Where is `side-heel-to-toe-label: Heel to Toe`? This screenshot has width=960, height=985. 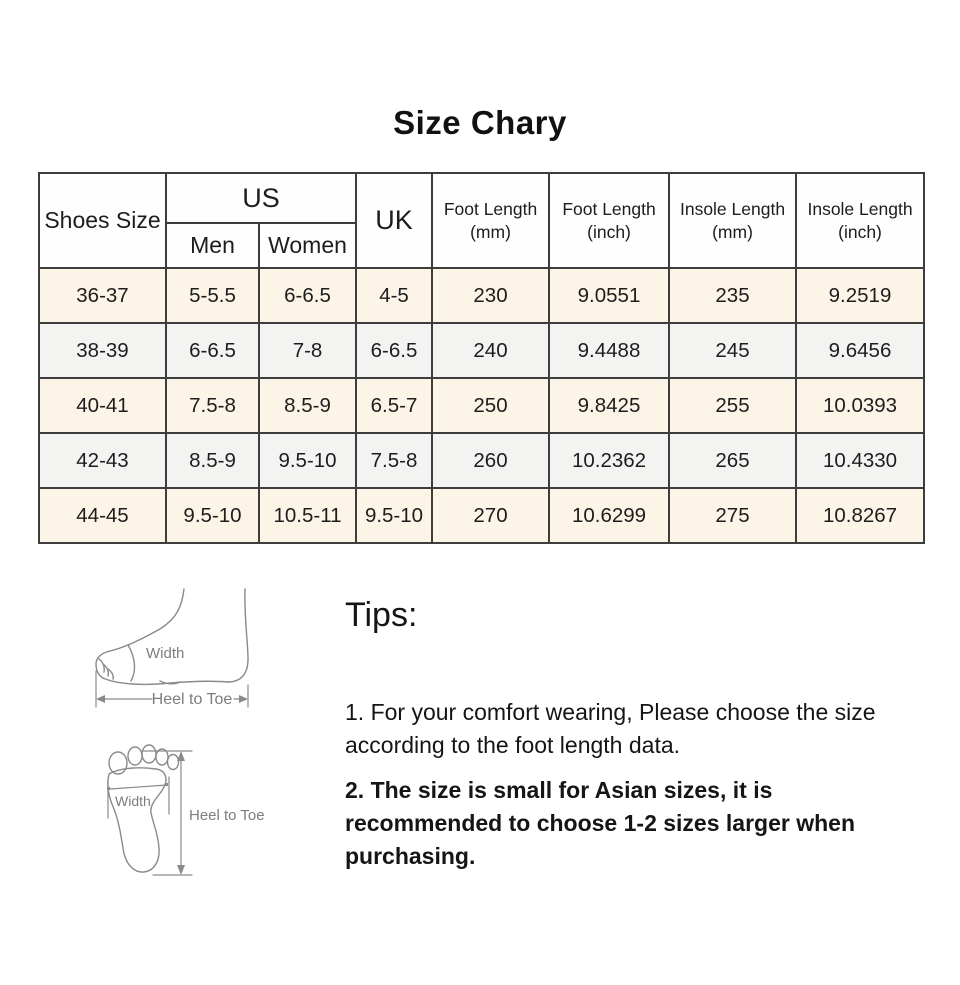 side-heel-to-toe-label: Heel to Toe is located at coordinates (192, 699).